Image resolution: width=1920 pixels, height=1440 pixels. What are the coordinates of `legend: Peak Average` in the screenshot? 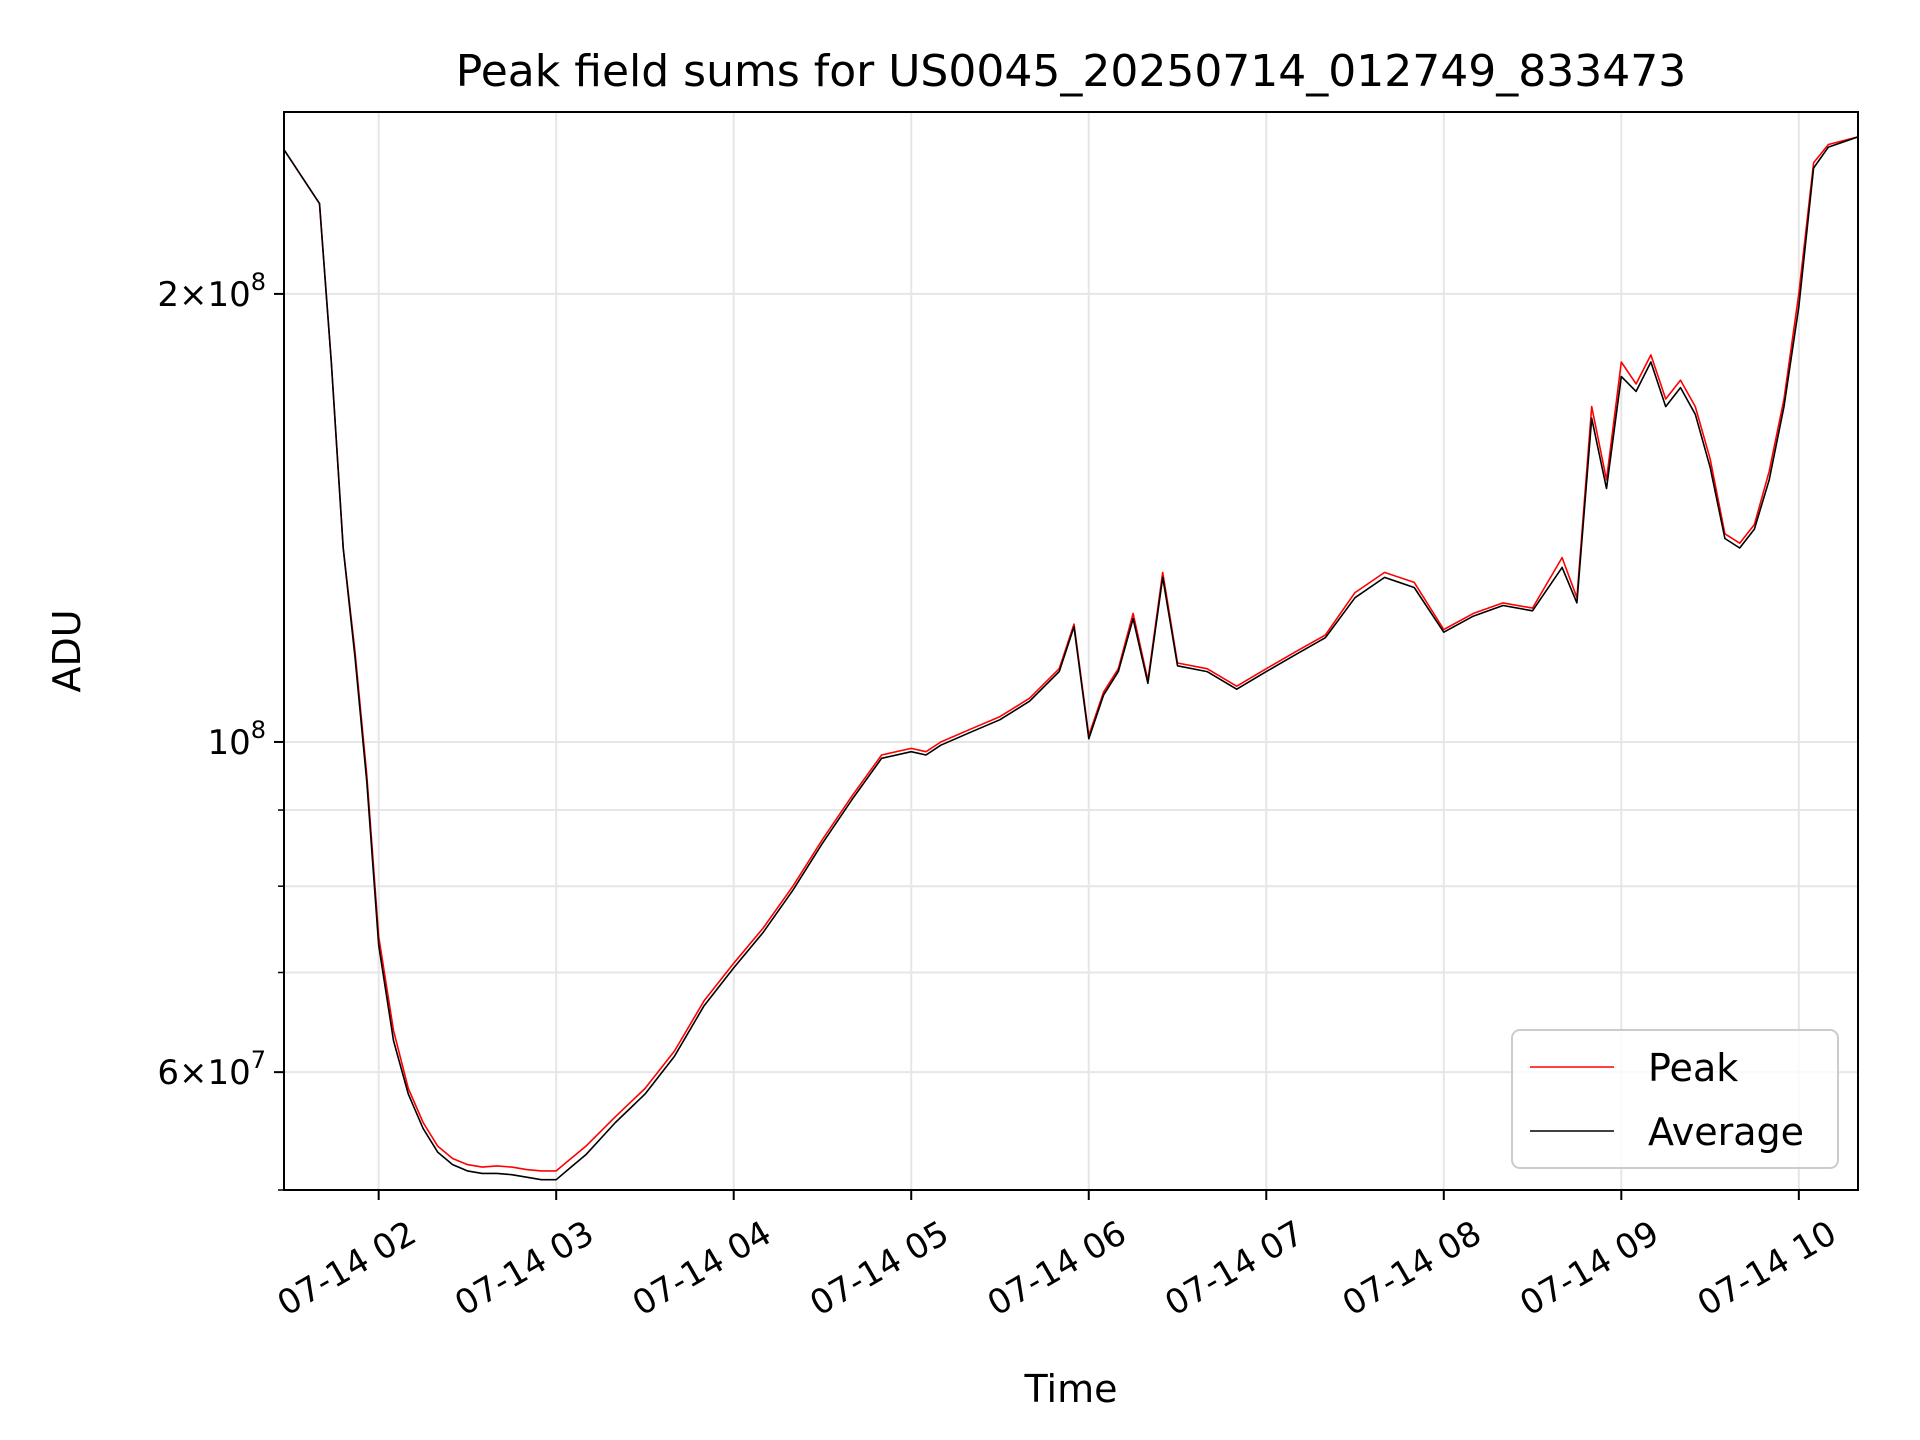 It's located at (1675, 1099).